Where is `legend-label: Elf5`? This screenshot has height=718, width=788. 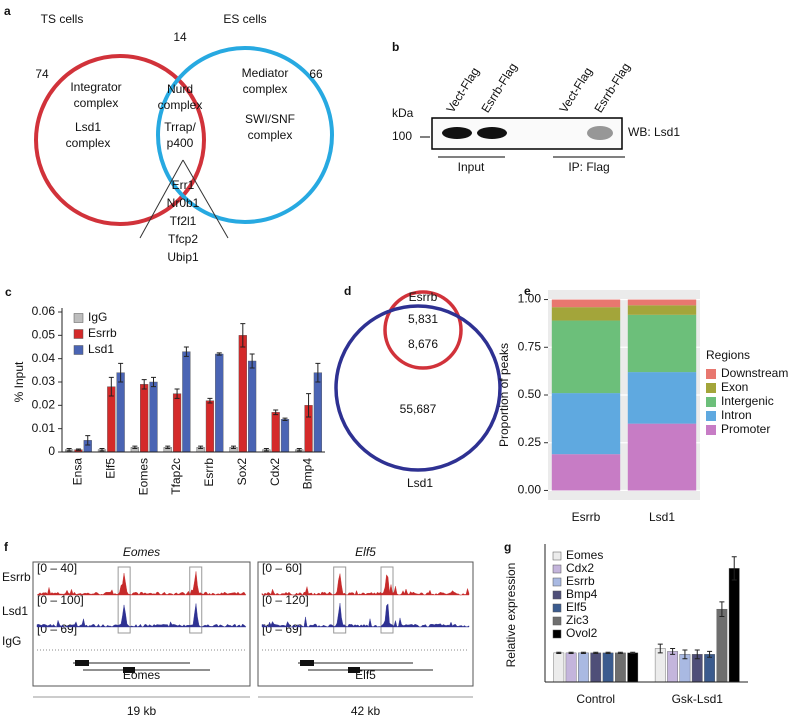
legend-label: Elf5 is located at coordinates (576, 607).